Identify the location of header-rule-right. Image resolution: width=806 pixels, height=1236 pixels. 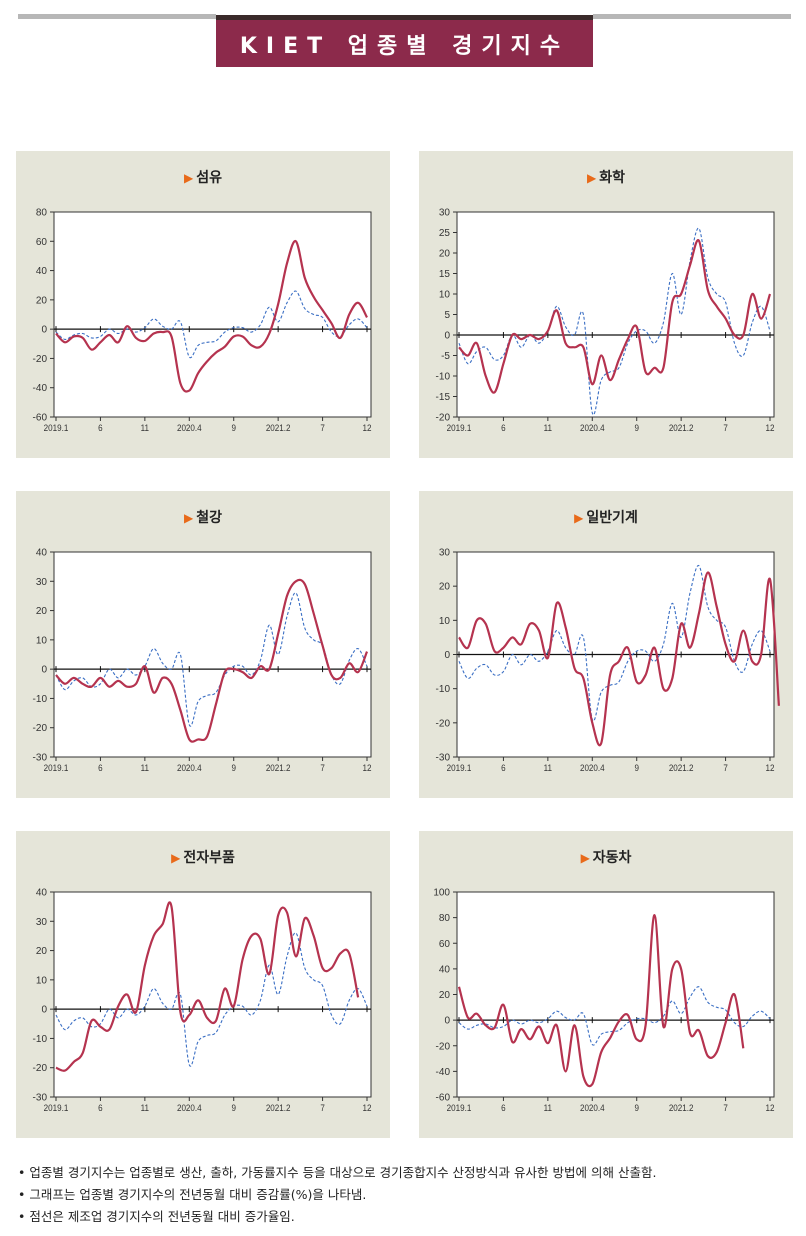
(692, 16).